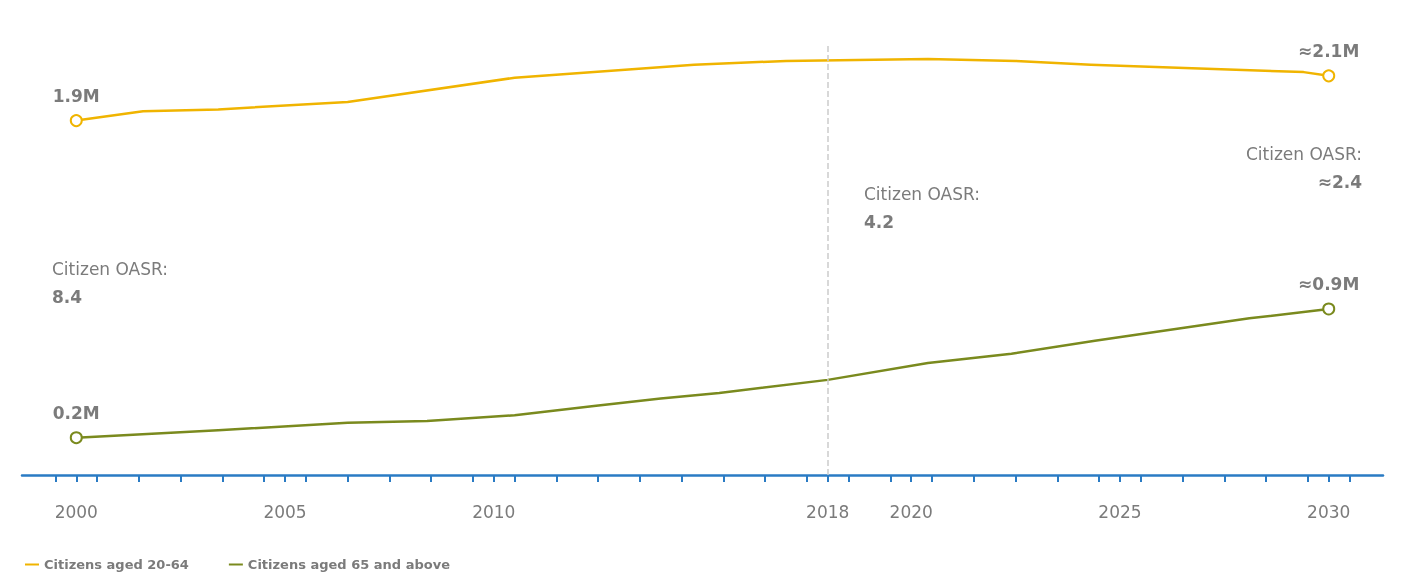 The image size is (1402, 575). What do you see at coordinates (116, 564) in the screenshot?
I see `legend-label: Citizens aged 20-64` at bounding box center [116, 564].